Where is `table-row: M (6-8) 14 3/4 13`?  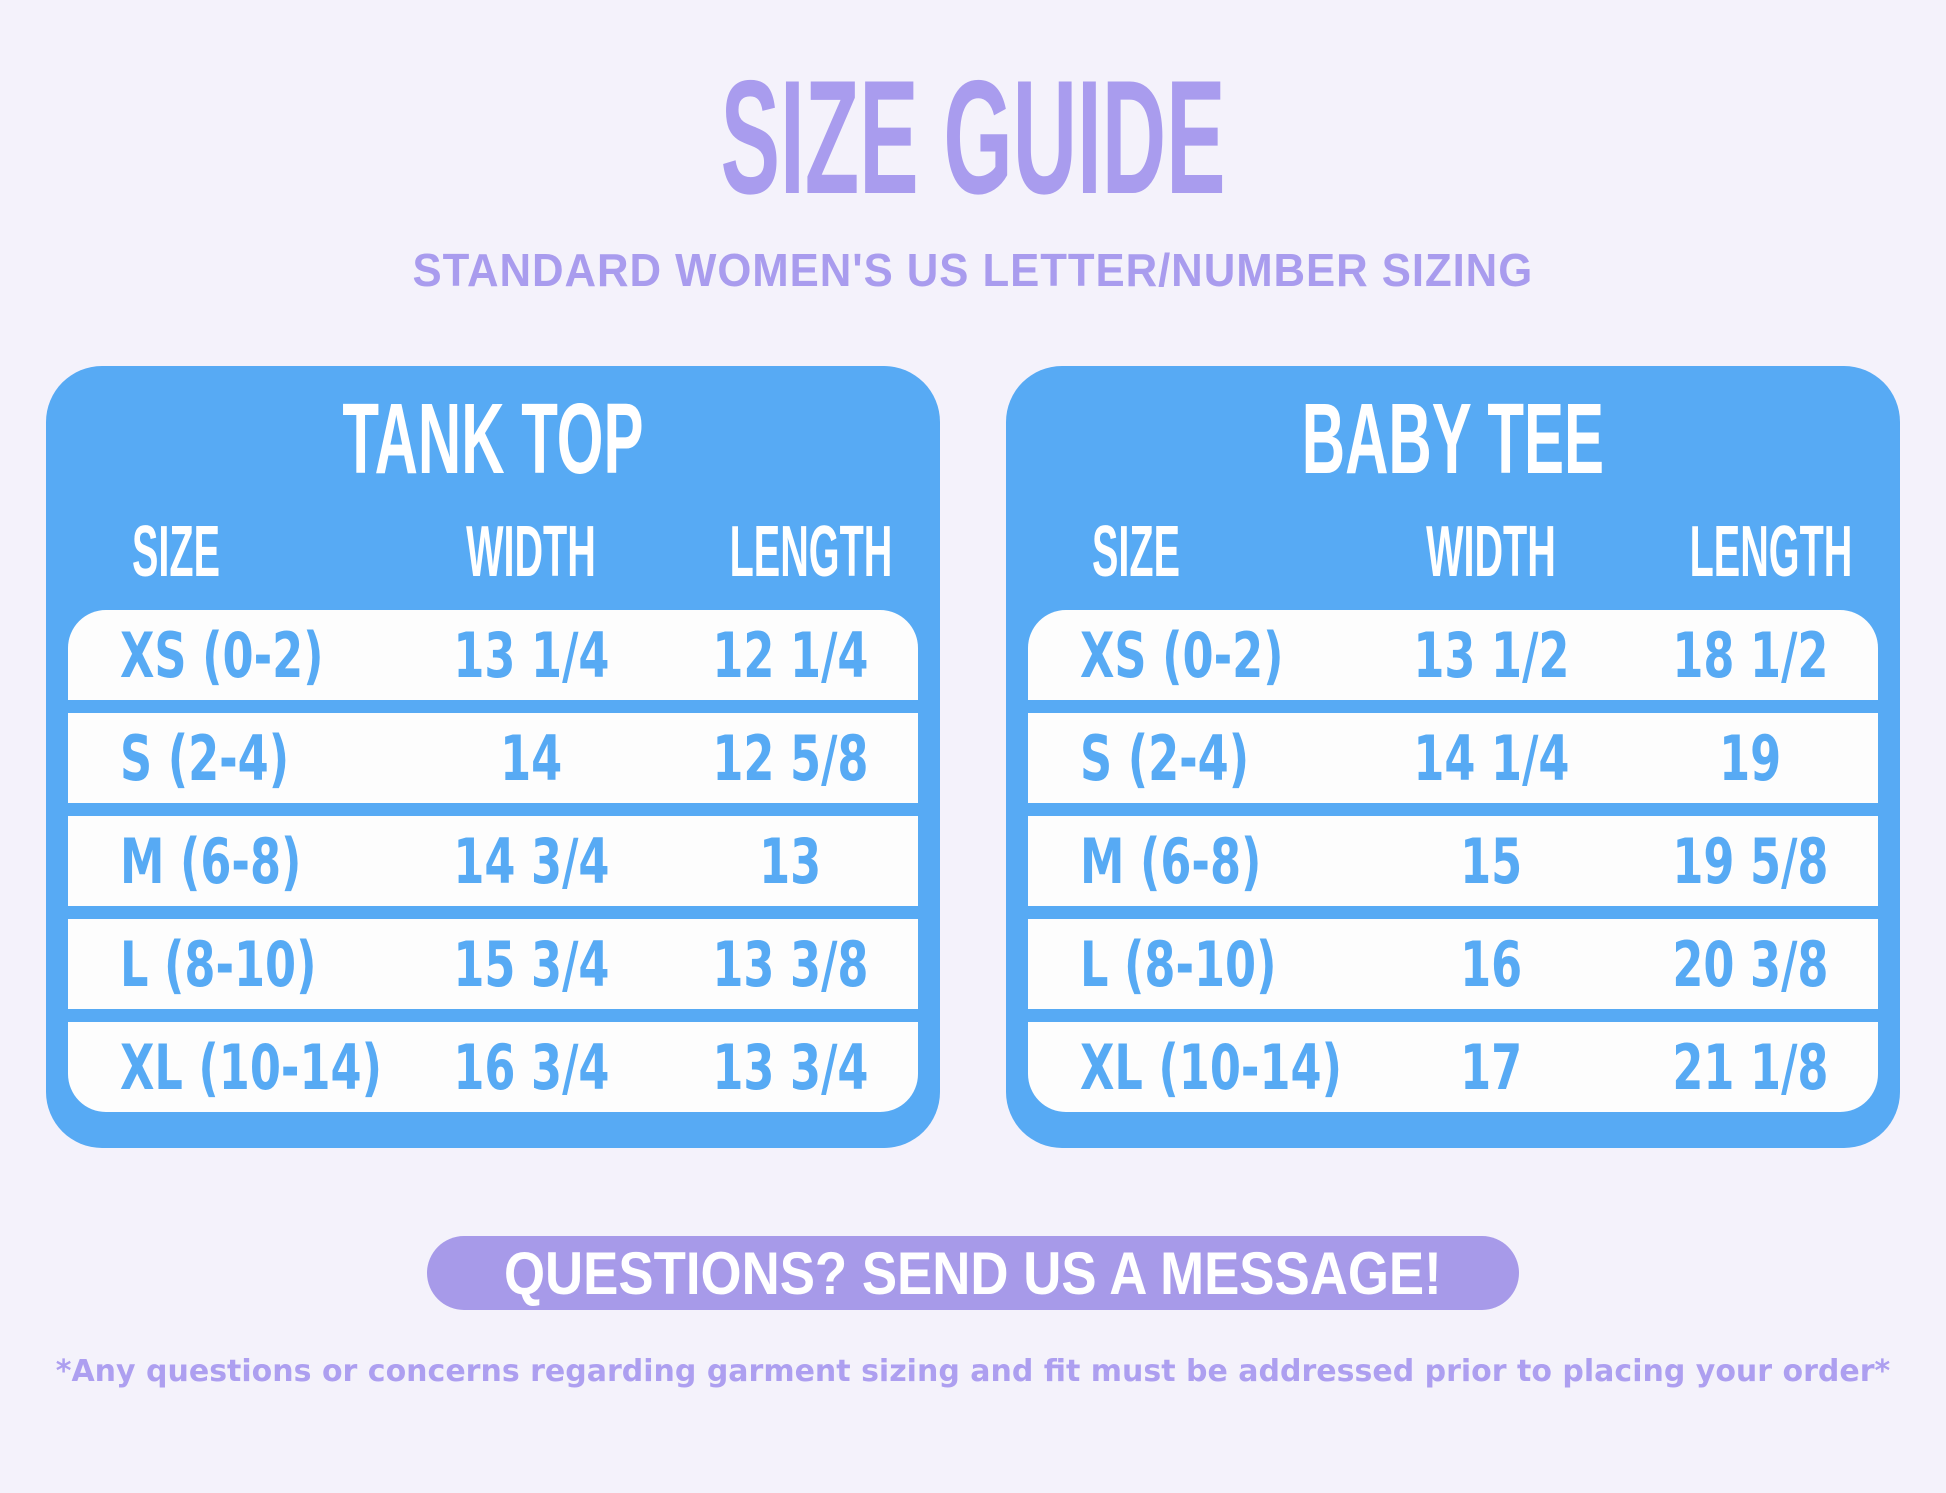 table-row: M (6-8) 14 3/4 13 is located at coordinates (493, 861).